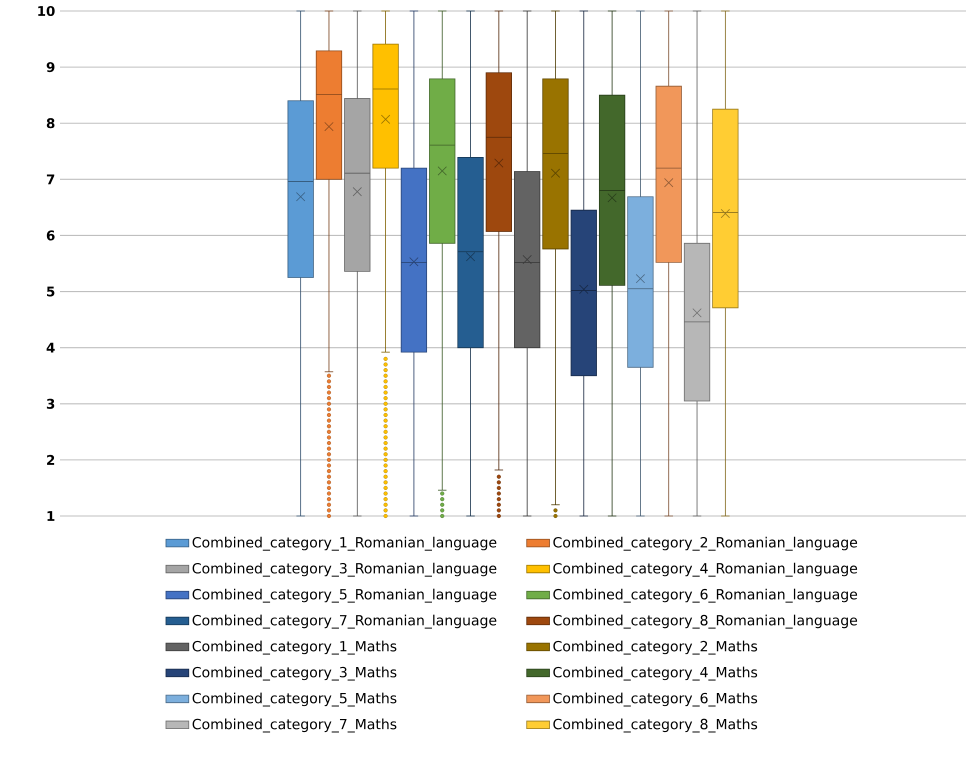  I want to click on legend-label: Combined_category_7_Romanian_language, so click(344, 621).